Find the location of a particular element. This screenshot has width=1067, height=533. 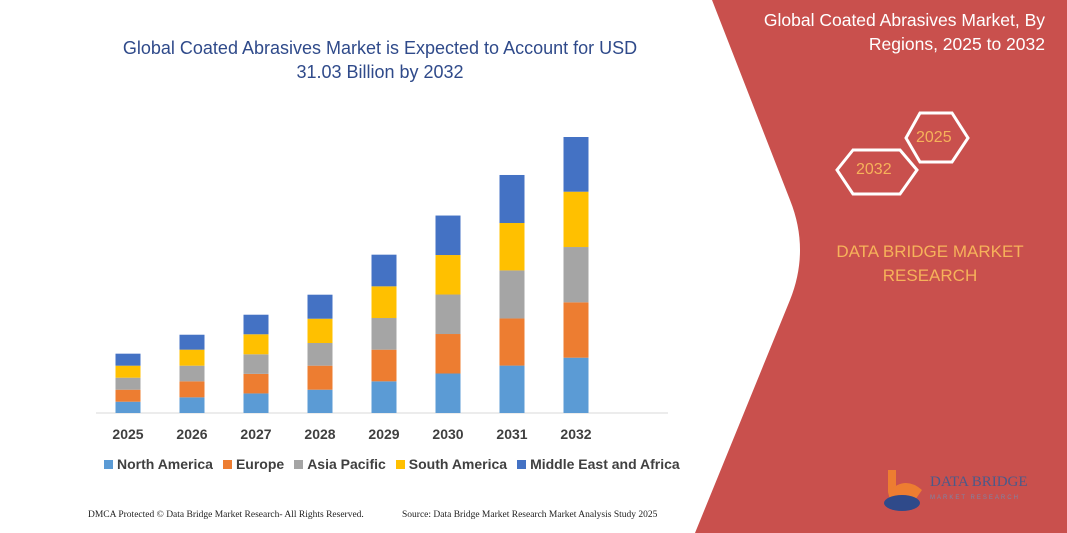

legend-label: South America is located at coordinates (458, 464).